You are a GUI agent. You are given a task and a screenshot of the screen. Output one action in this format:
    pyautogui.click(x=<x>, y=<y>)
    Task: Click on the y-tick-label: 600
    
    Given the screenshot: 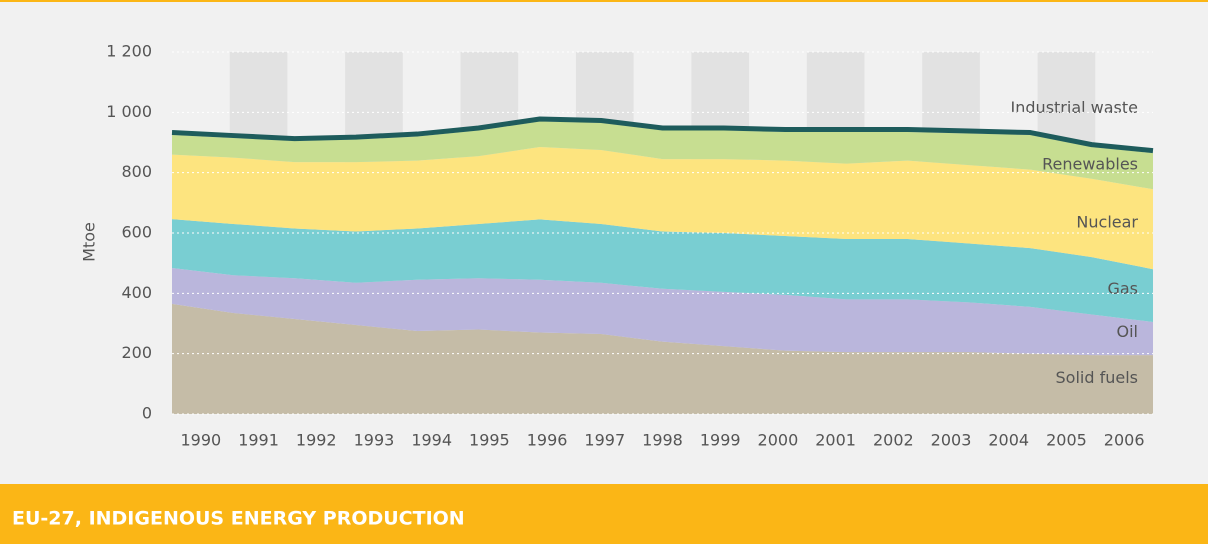 What is the action you would take?
    pyautogui.click(x=136, y=232)
    